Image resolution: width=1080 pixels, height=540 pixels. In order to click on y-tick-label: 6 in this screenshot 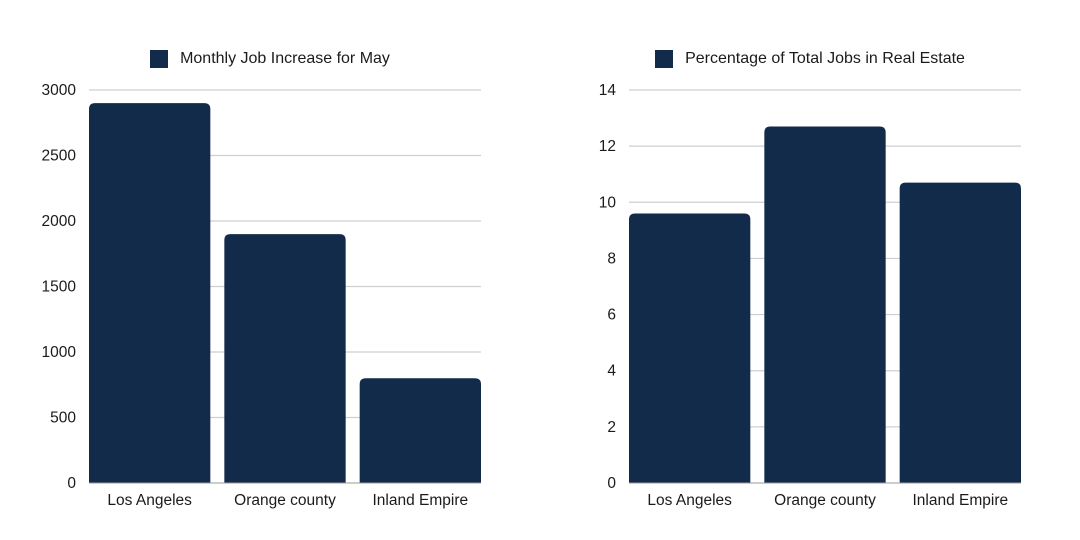, I will do `click(611, 315)`.